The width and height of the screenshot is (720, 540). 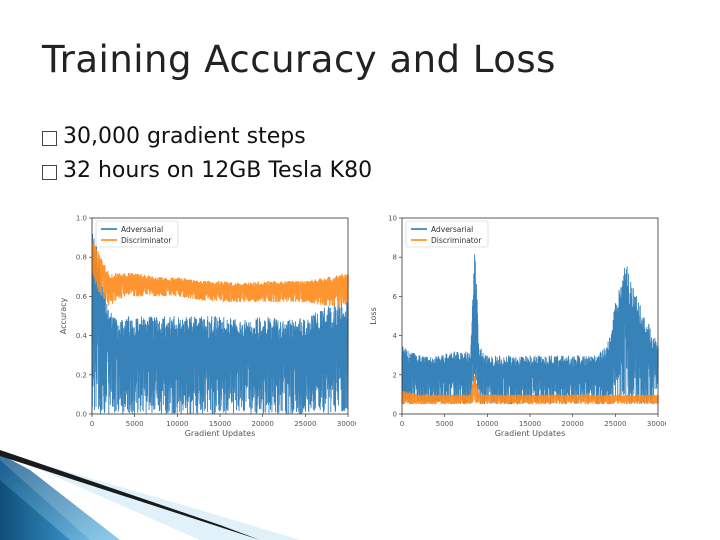 I want to click on bullet-item: 32 hours on 12GB Tesla K80, so click(x=207, y=171).